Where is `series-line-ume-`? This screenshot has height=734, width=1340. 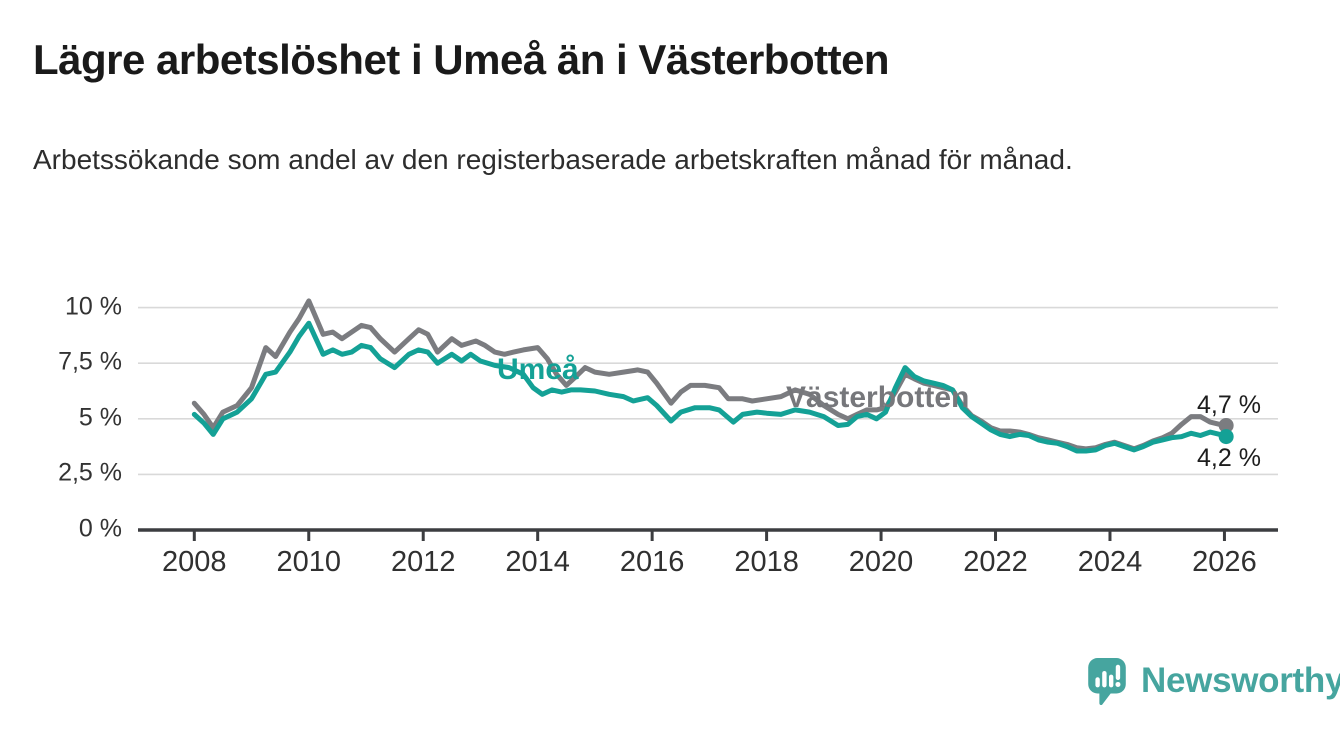 series-line-ume- is located at coordinates (710, 387).